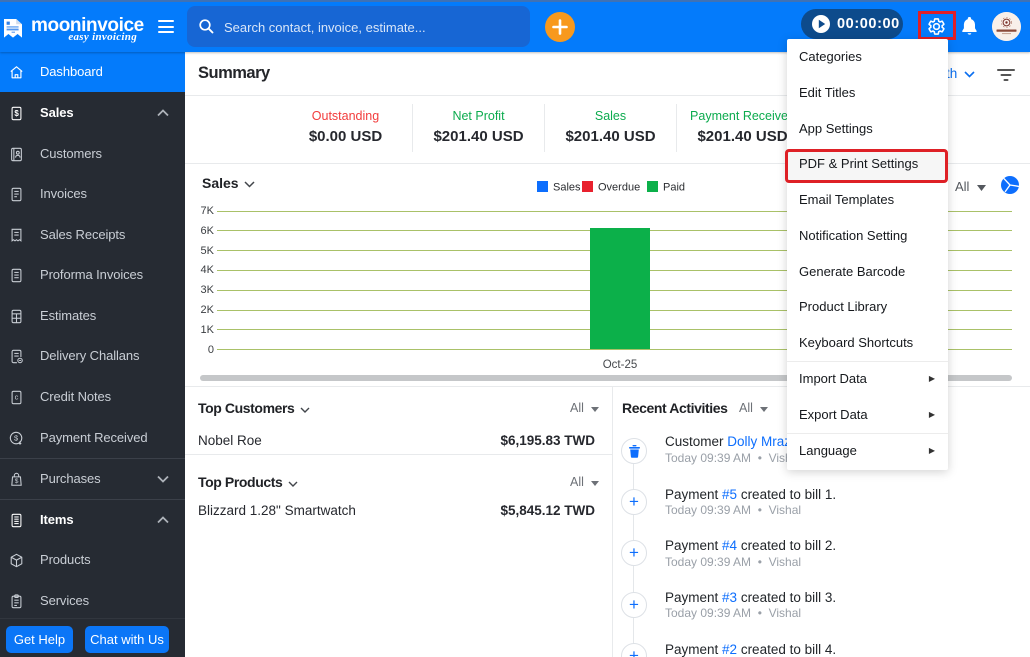  I want to click on svg-text: c, so click(16, 396).